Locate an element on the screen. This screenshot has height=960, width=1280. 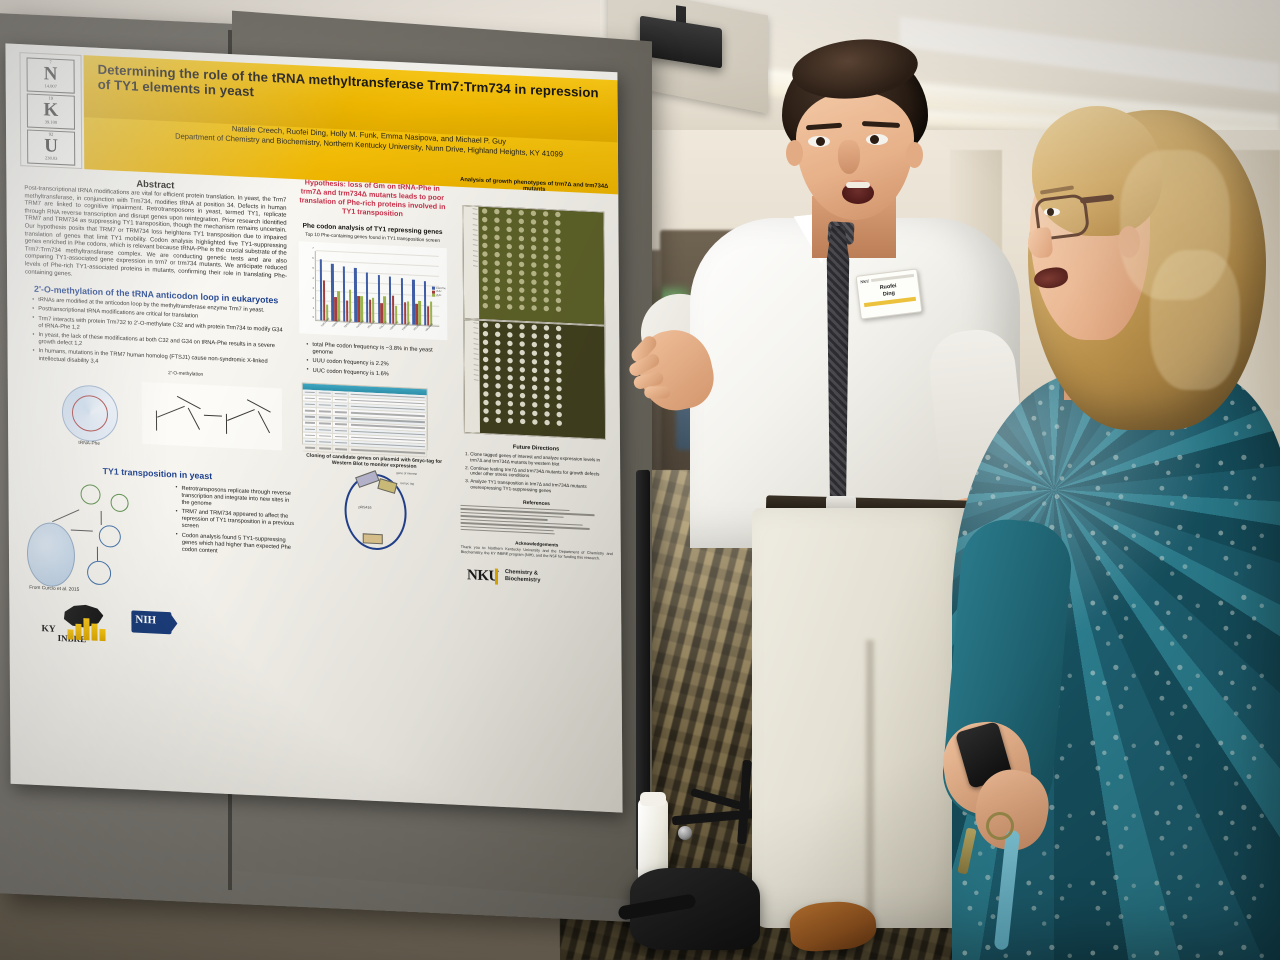
chart-y-tick: 5 is located at coordinates (313, 268).